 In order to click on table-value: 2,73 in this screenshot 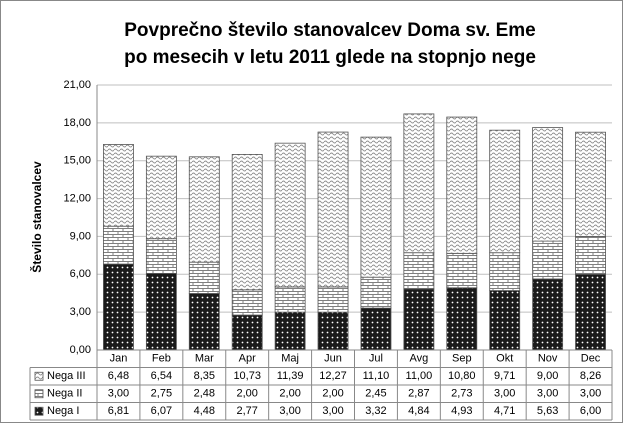, I will do `click(461, 394)`.